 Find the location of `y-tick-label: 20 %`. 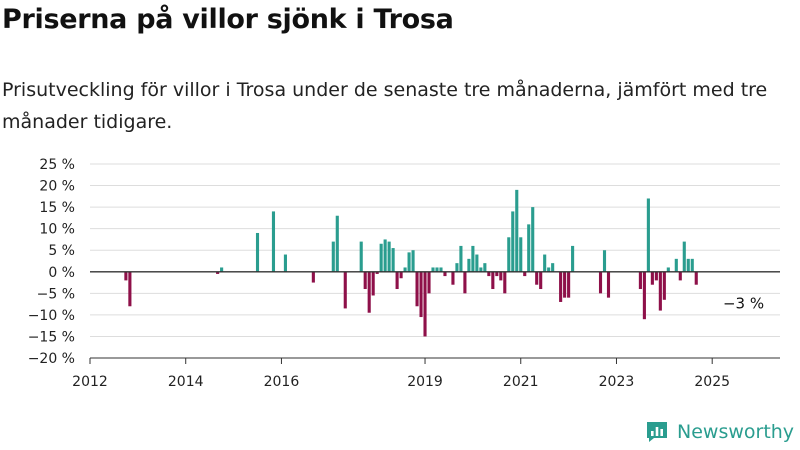

y-tick-label: 20 % is located at coordinates (57, 187).